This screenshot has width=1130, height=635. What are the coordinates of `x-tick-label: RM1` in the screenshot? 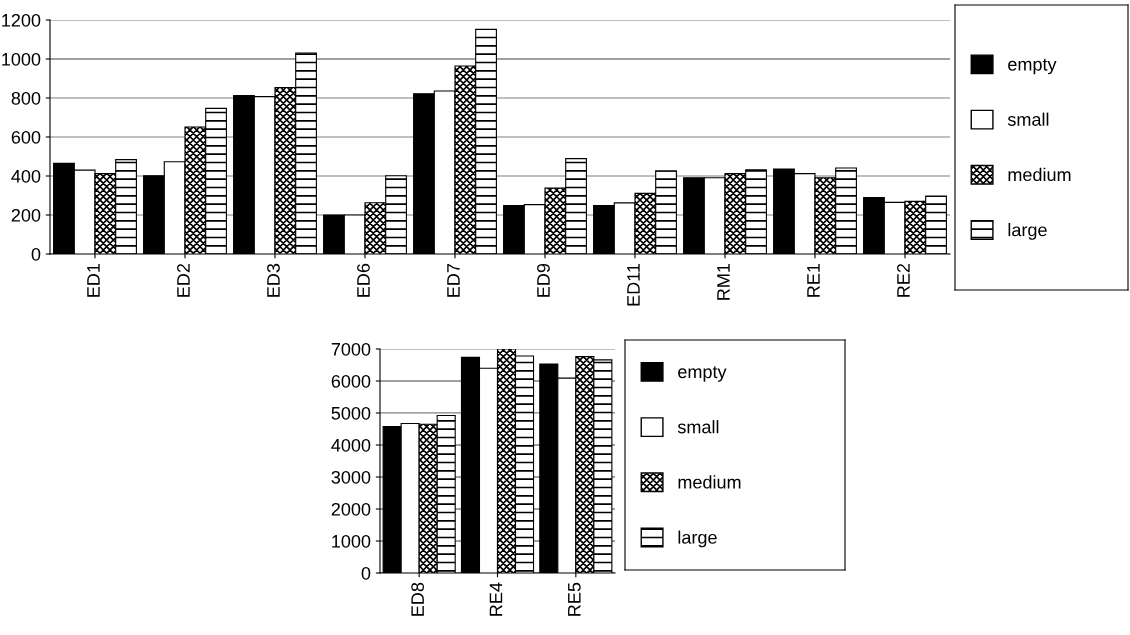 It's located at (723, 281).